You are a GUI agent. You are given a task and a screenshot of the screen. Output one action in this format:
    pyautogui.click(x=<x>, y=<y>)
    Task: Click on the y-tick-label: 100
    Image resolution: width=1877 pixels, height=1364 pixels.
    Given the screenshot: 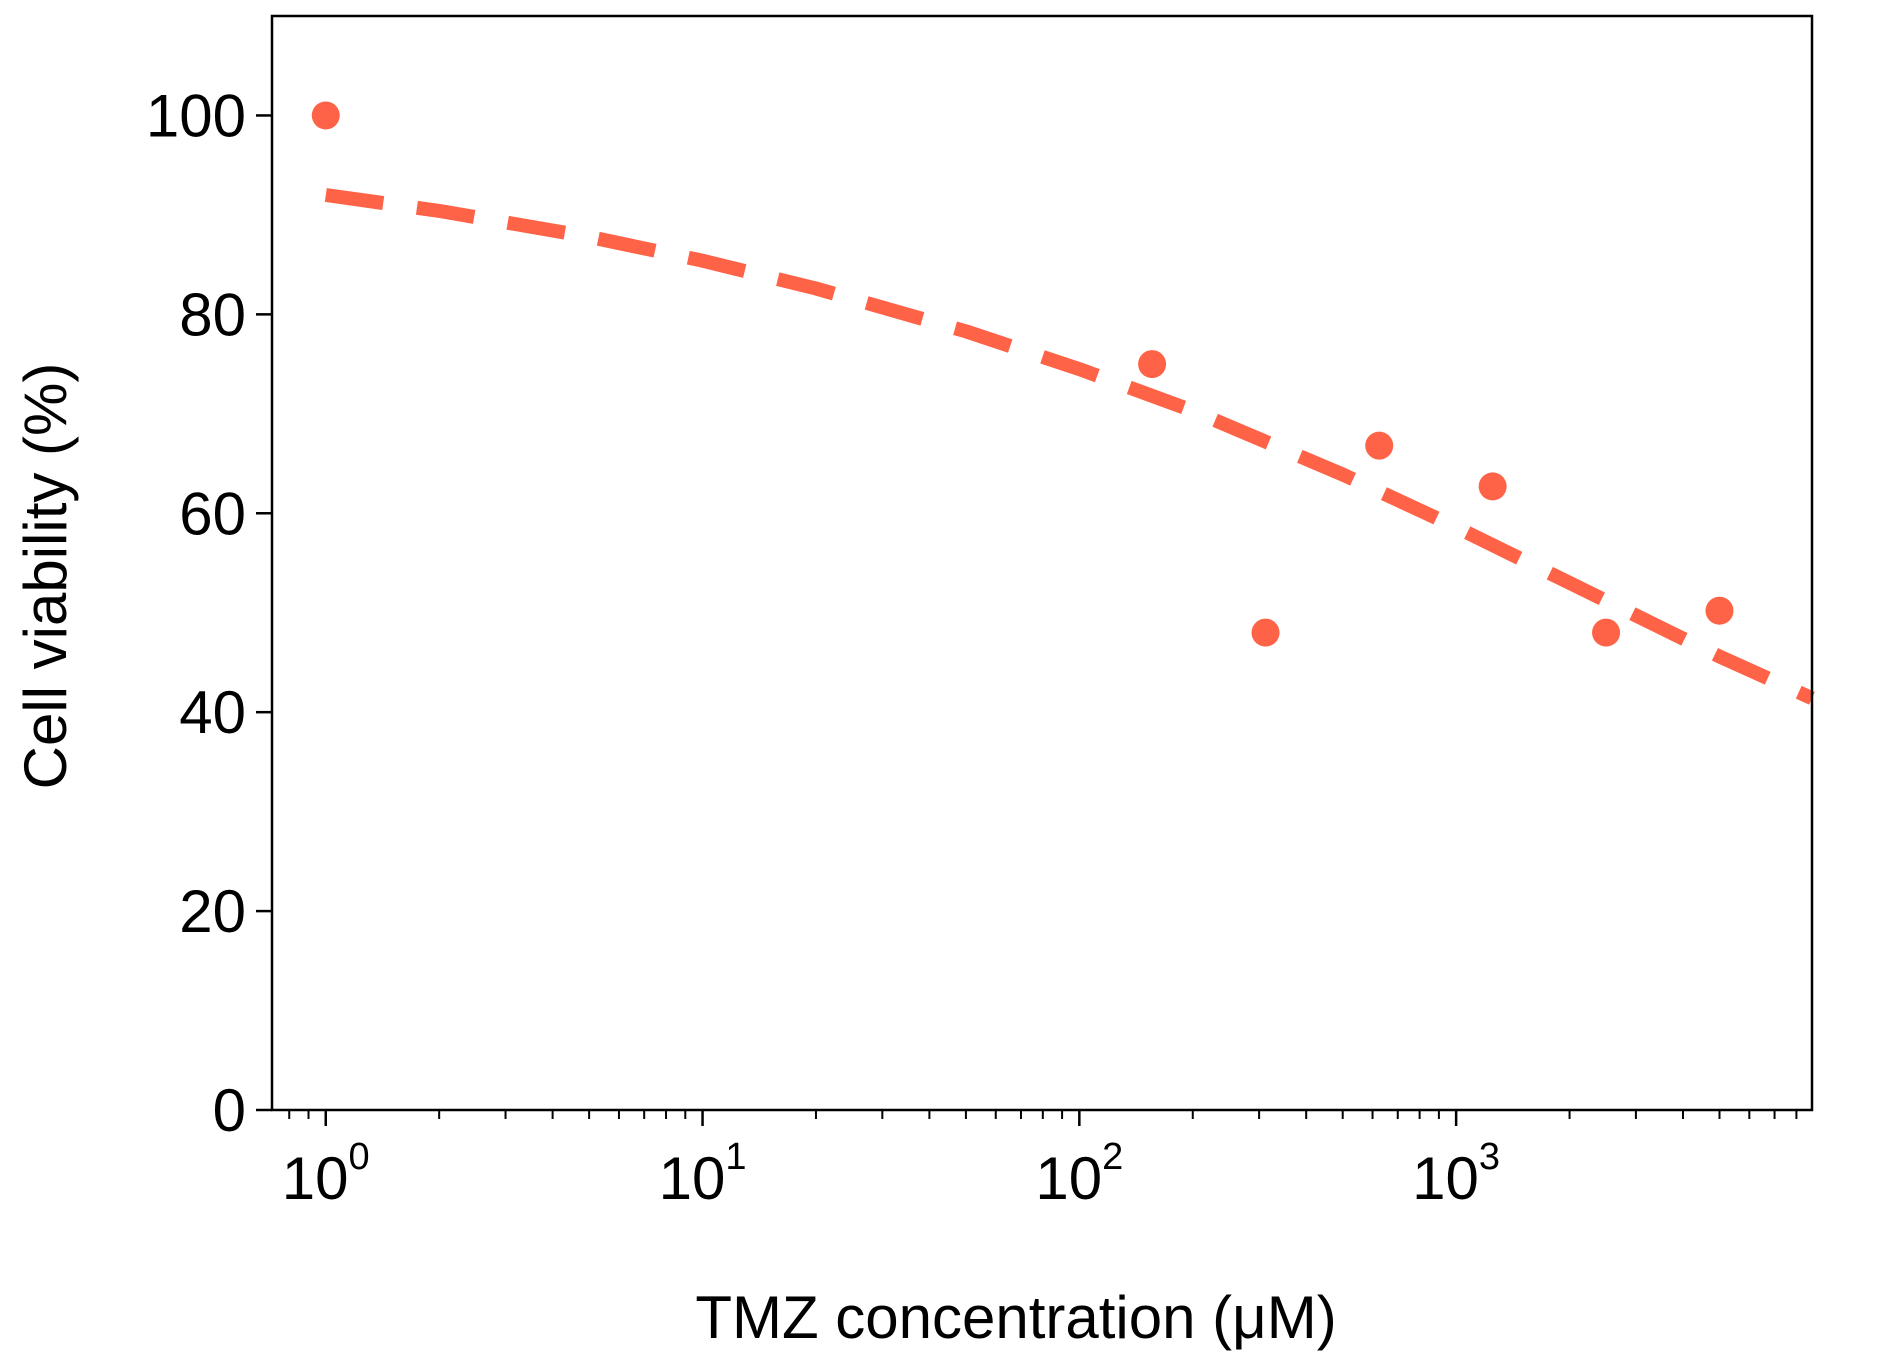 What is the action you would take?
    pyautogui.click(x=196, y=115)
    